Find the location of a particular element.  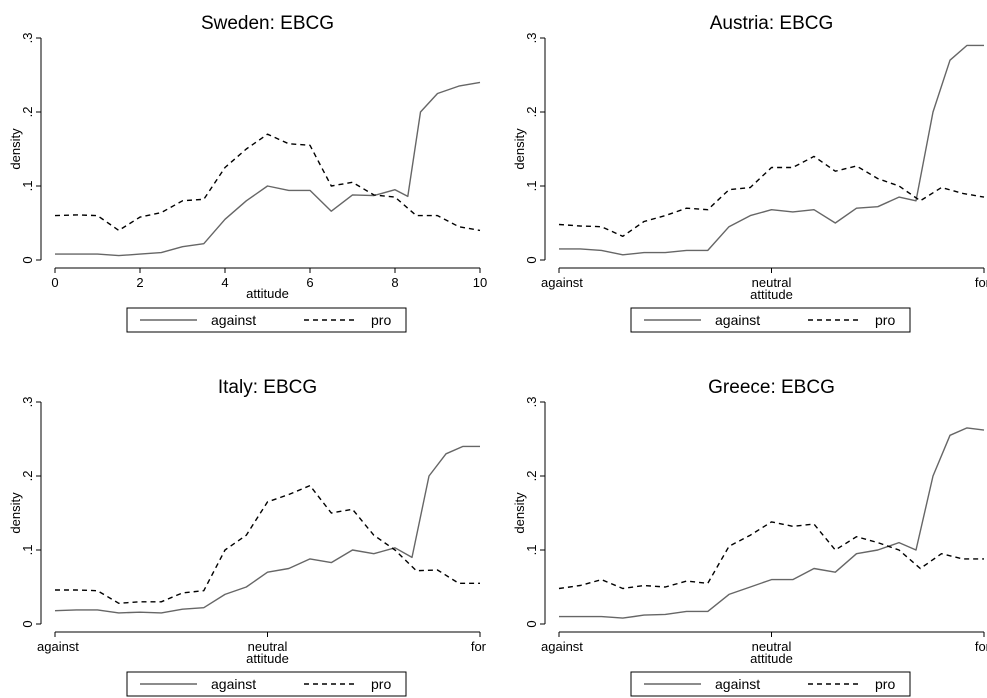

x-tick-label: 4 is located at coordinates (224, 282).